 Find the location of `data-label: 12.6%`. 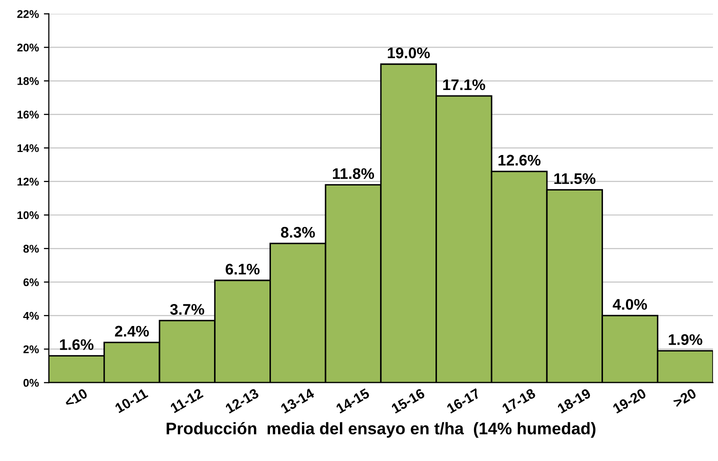

data-label: 12.6% is located at coordinates (519, 160).